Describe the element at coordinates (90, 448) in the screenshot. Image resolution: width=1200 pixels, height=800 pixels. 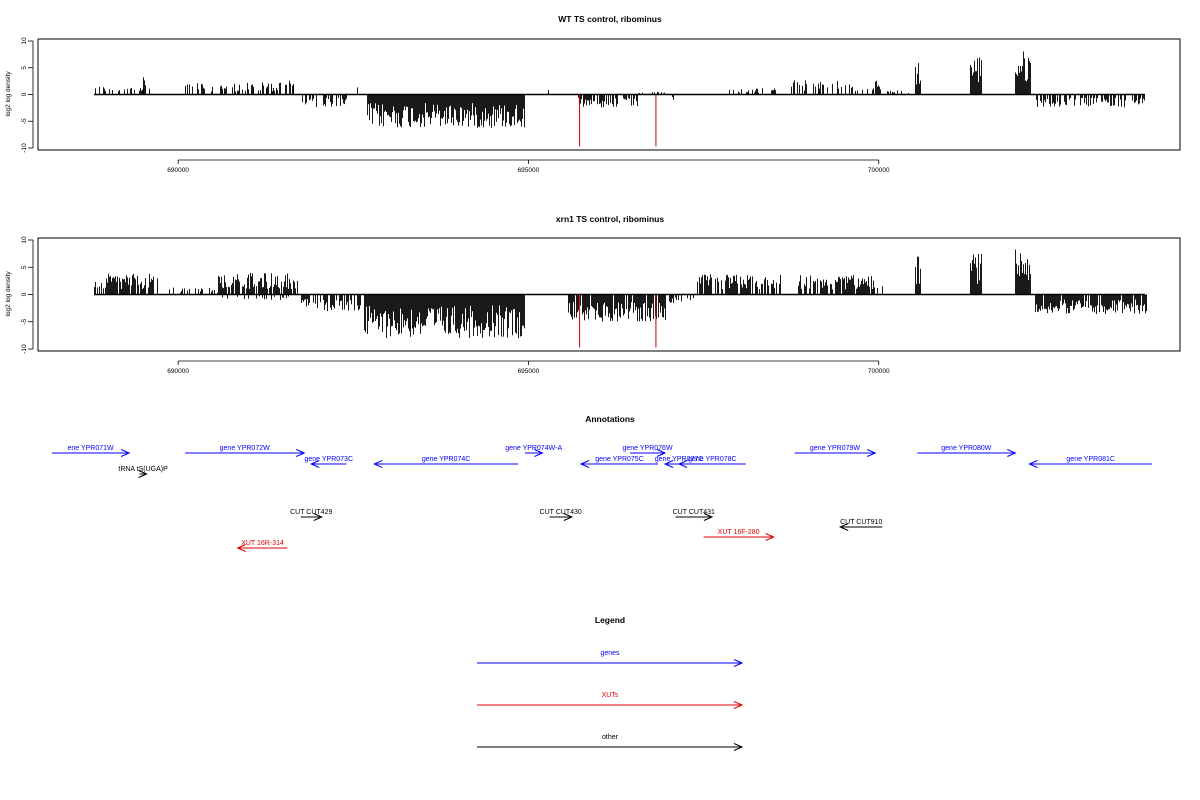
I see `gene-label: ene YPR071W` at that location.